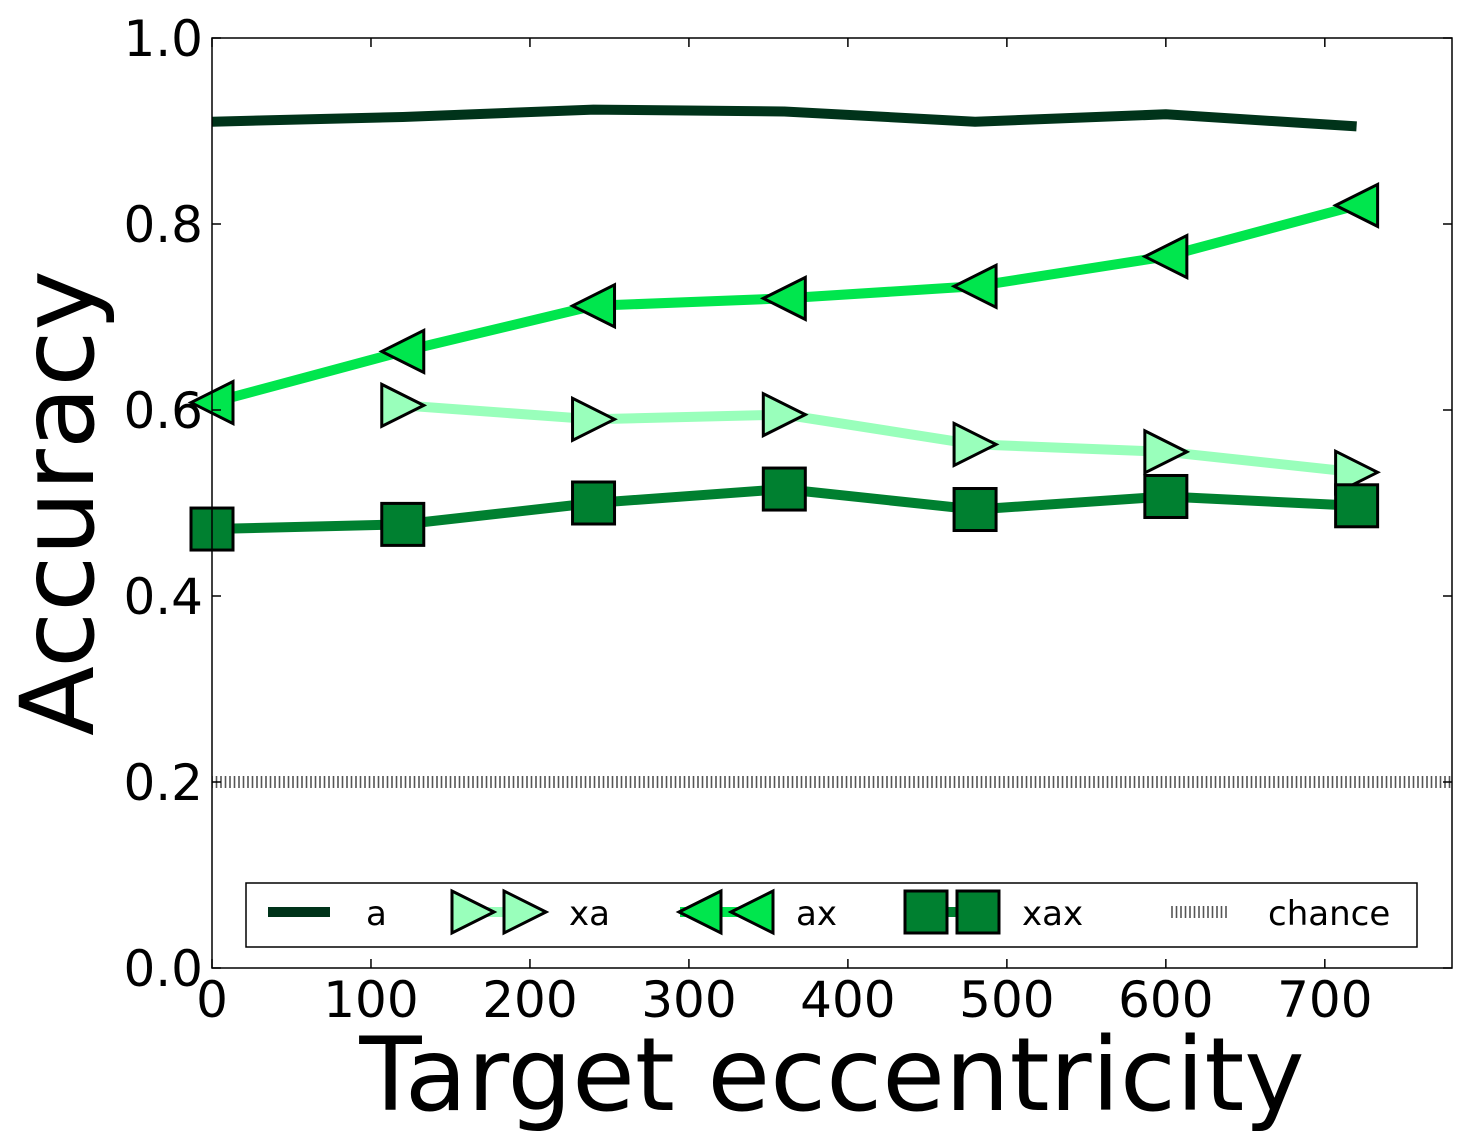 The height and width of the screenshot is (1144, 1461). I want to click on x-tick-label: 0, so click(212, 1000).